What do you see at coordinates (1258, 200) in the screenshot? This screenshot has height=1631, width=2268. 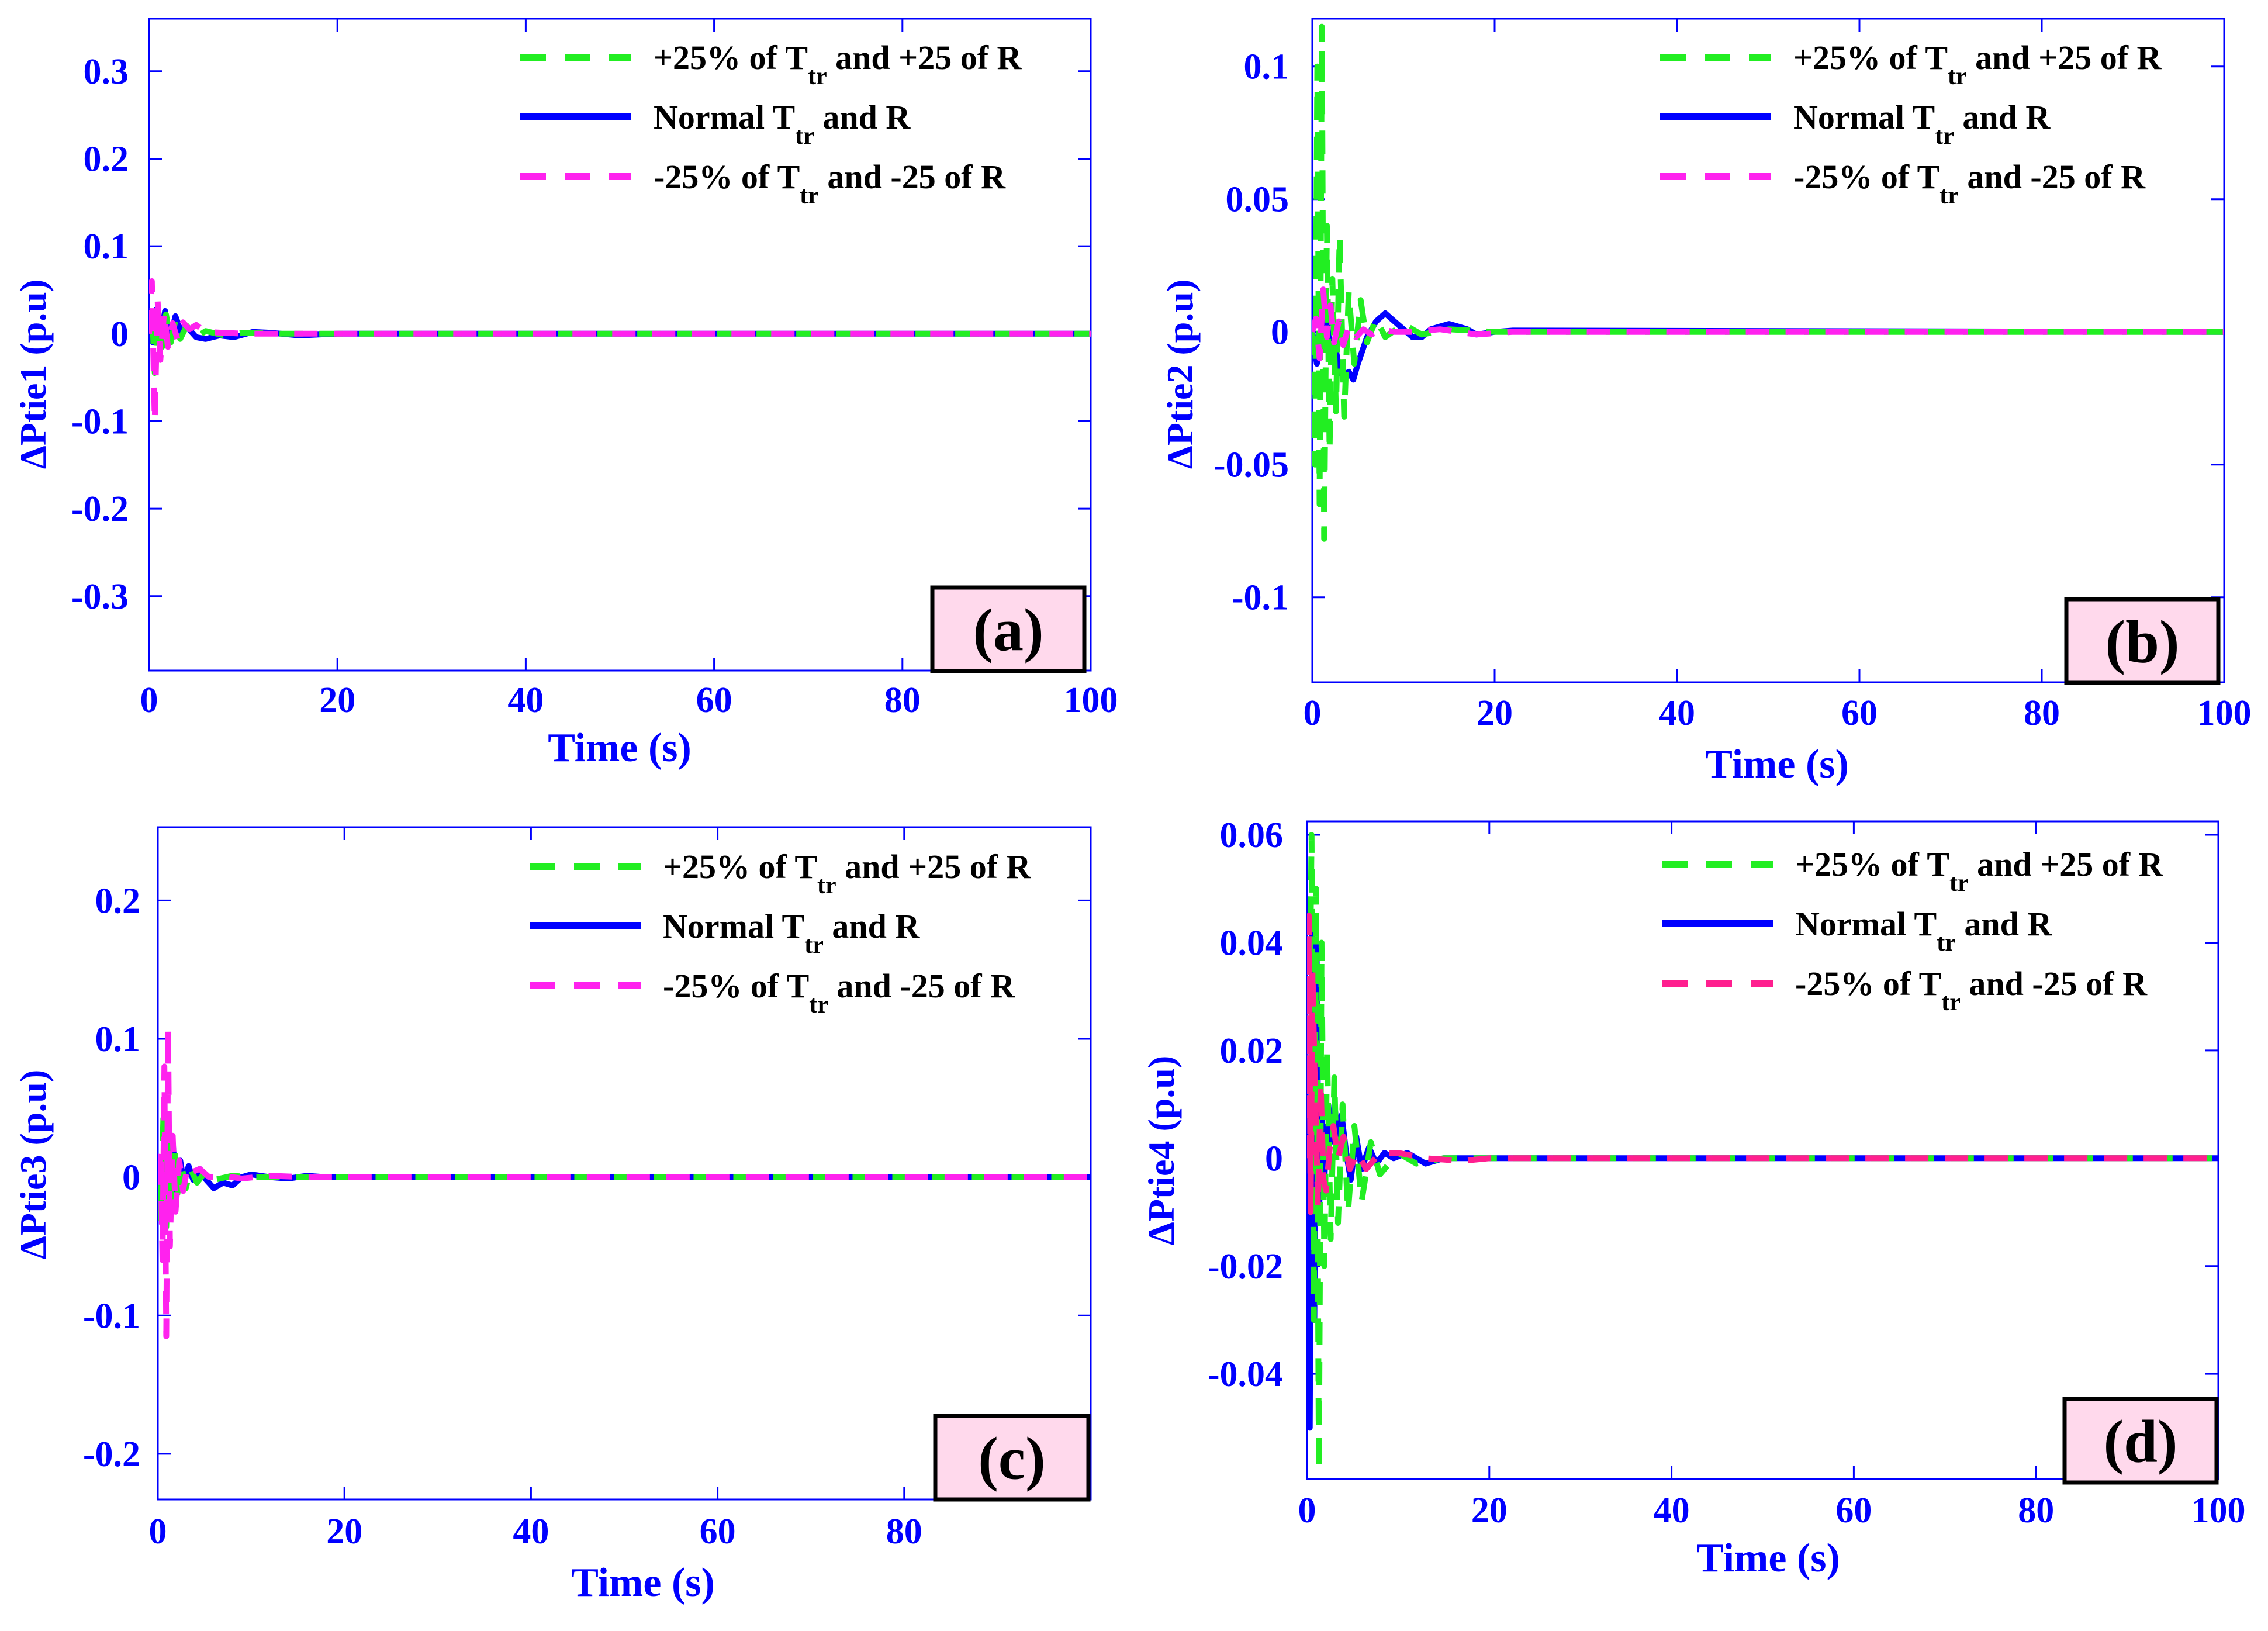 I see `y-tick-label: 0.05` at bounding box center [1258, 200].